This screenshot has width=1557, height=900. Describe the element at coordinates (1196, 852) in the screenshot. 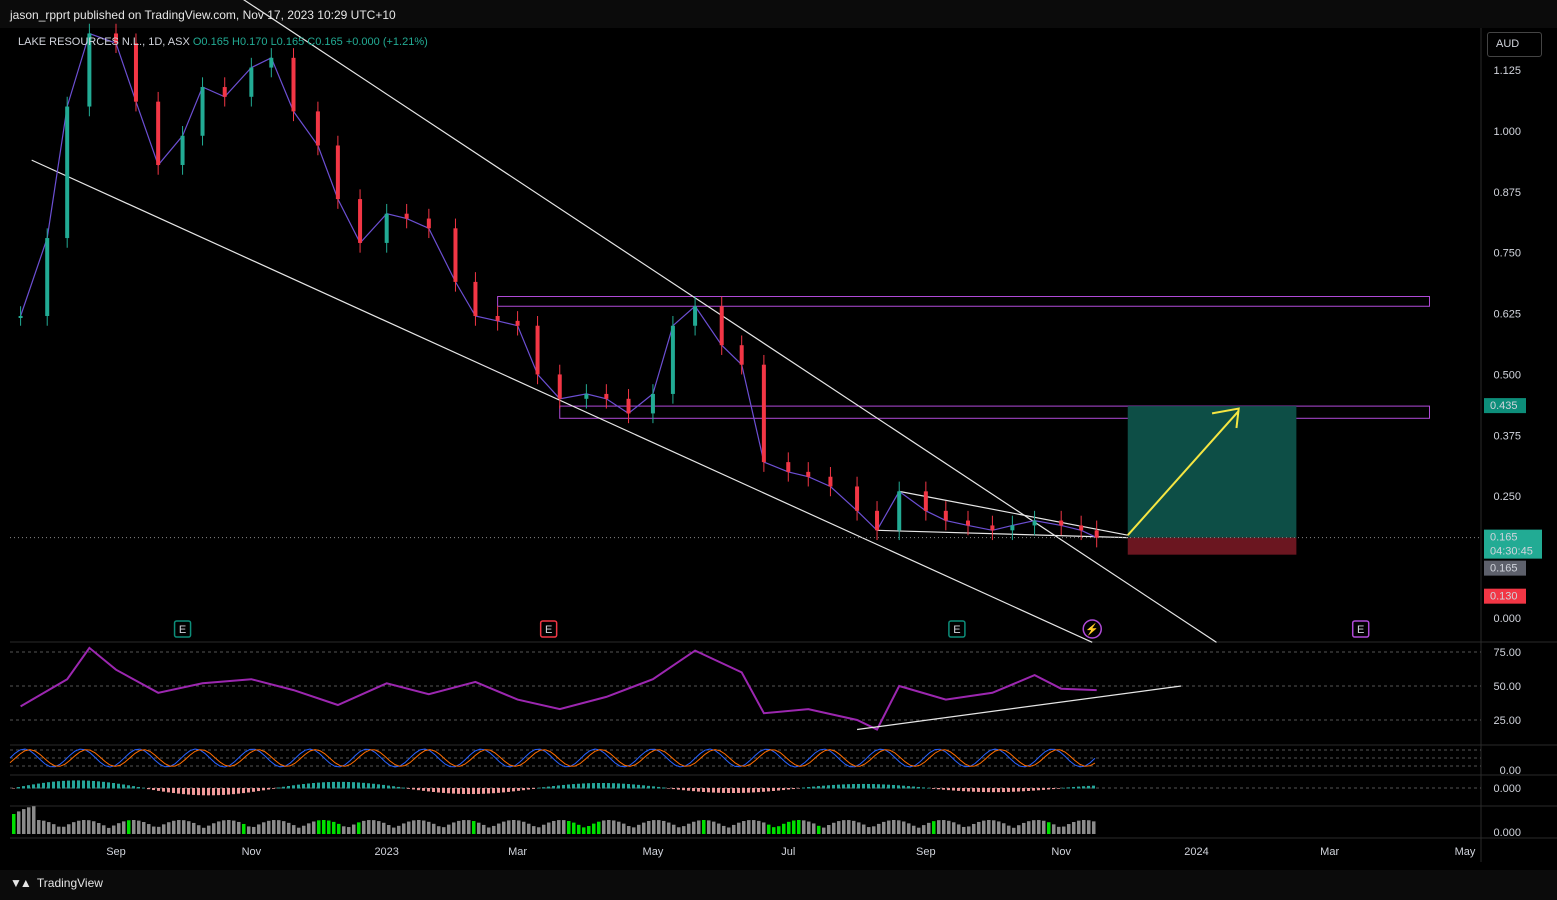

I see `x-tick-label: 2024` at that location.